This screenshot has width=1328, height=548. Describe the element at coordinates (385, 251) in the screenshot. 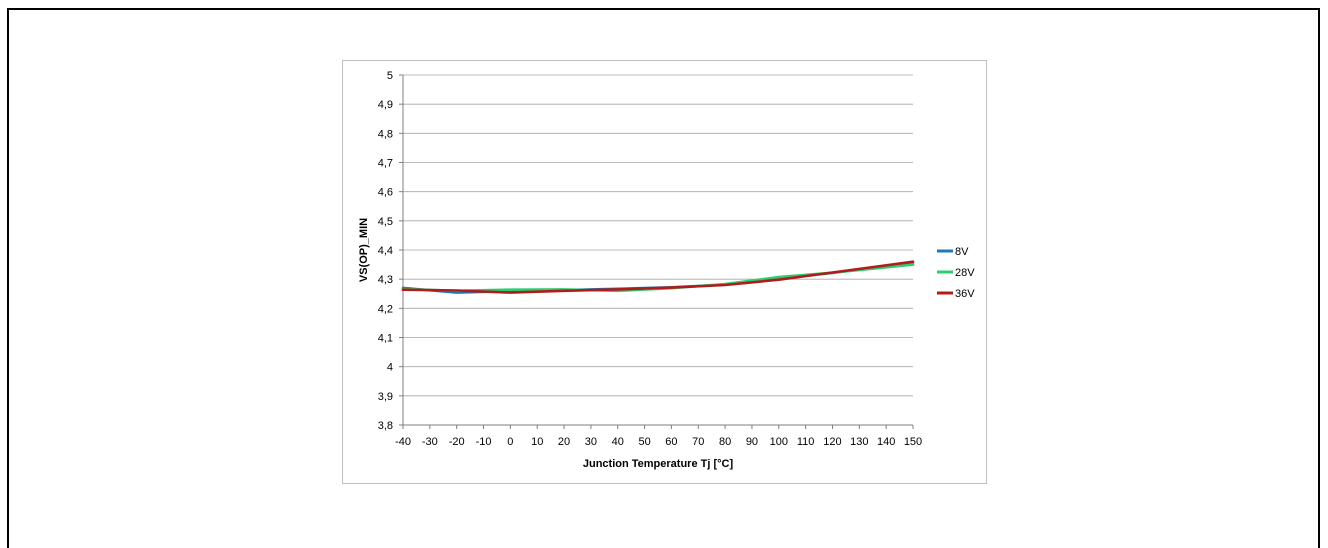

I see `y-tick-label: 4,4` at that location.